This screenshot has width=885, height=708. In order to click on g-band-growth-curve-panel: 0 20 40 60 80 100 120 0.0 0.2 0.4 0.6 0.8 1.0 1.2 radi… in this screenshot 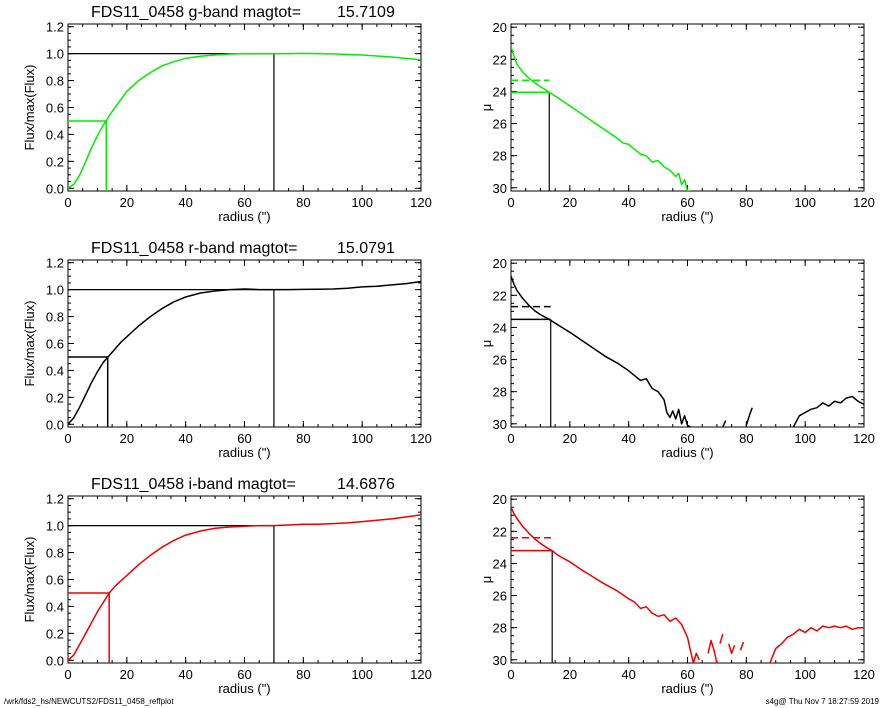, I will do `click(227, 114)`.